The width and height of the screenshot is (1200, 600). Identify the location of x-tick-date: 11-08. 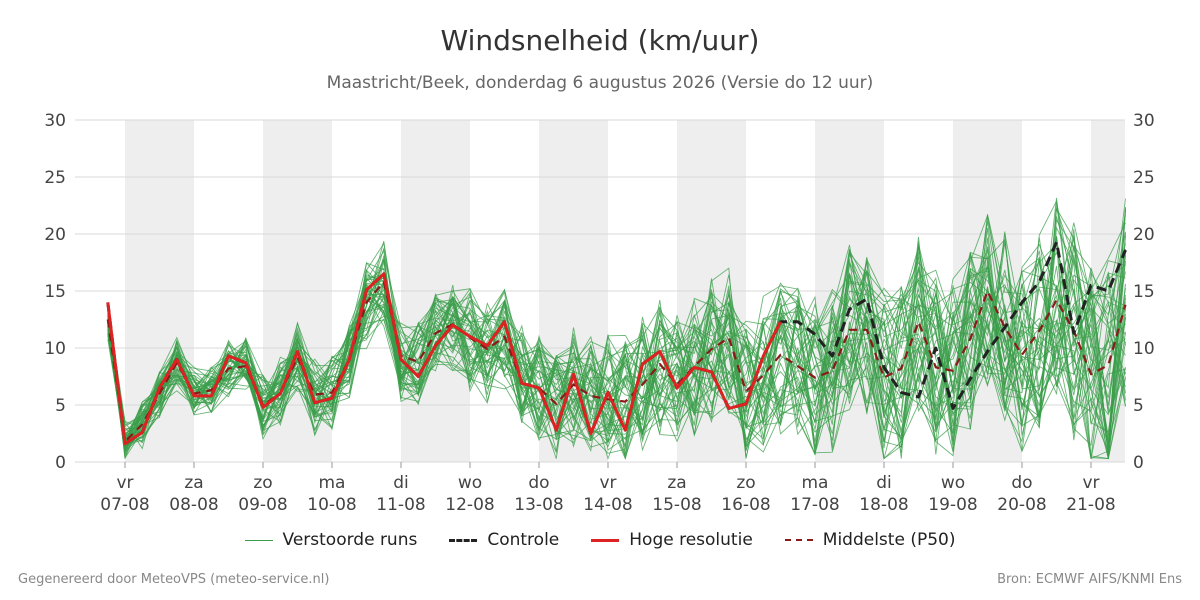
(400, 505).